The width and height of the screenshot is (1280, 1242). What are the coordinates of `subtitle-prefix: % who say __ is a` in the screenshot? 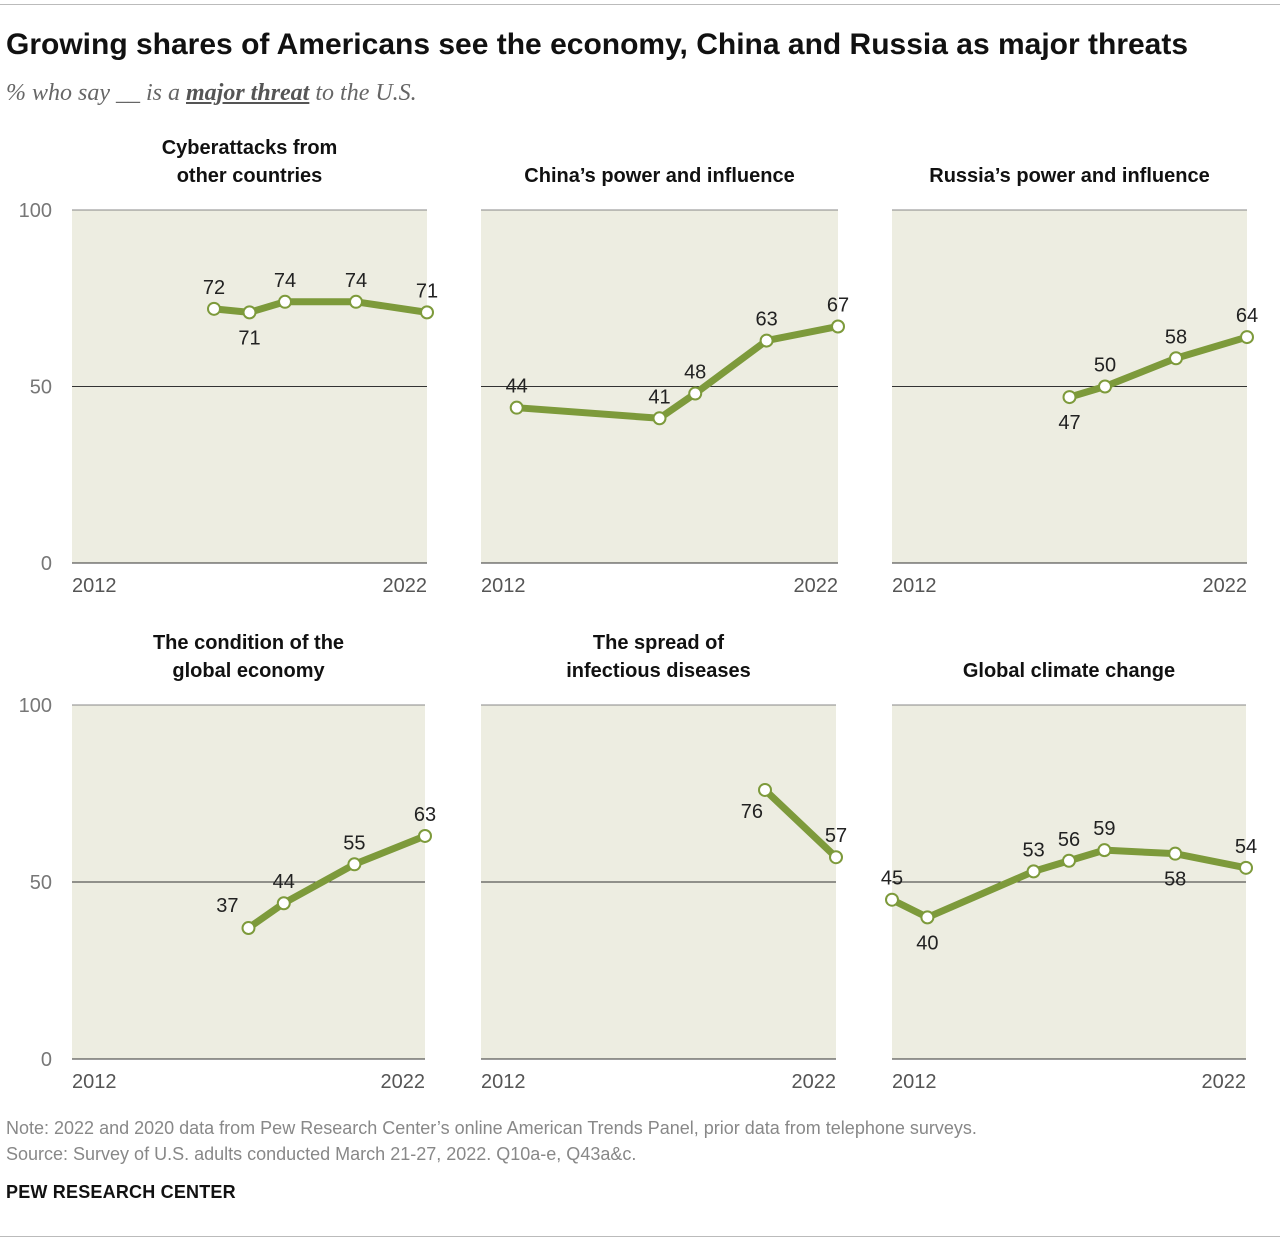 It's located at (93, 93).